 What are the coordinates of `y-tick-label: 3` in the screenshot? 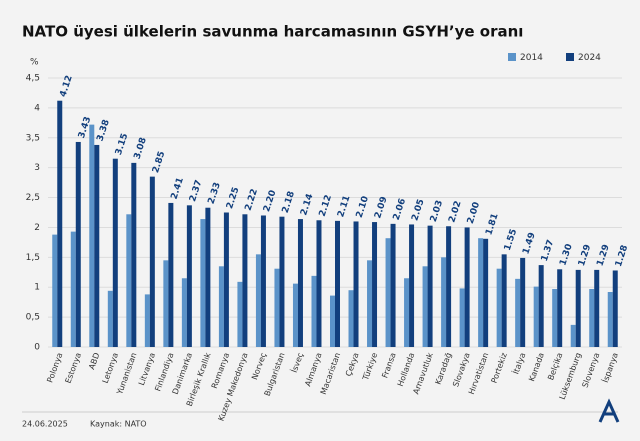 It's located at (37, 168).